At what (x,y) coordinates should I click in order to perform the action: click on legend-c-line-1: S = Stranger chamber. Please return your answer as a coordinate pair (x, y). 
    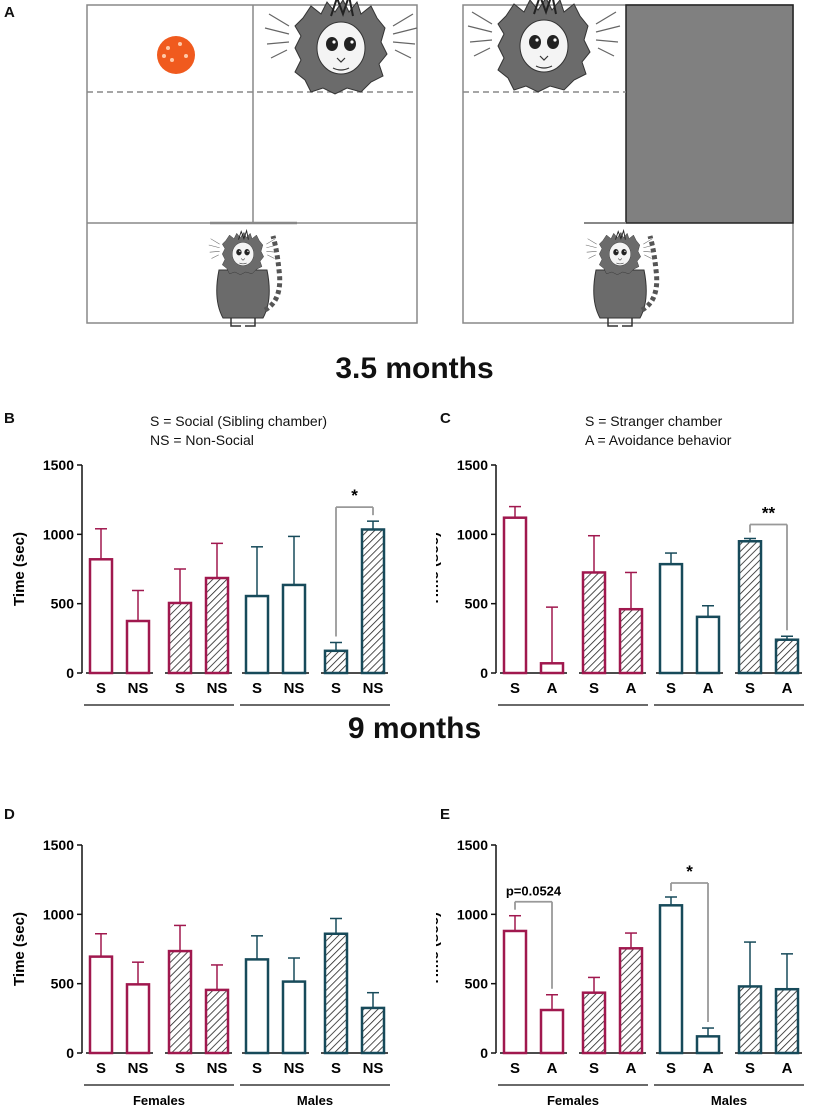
    Looking at the image, I should click on (654, 421).